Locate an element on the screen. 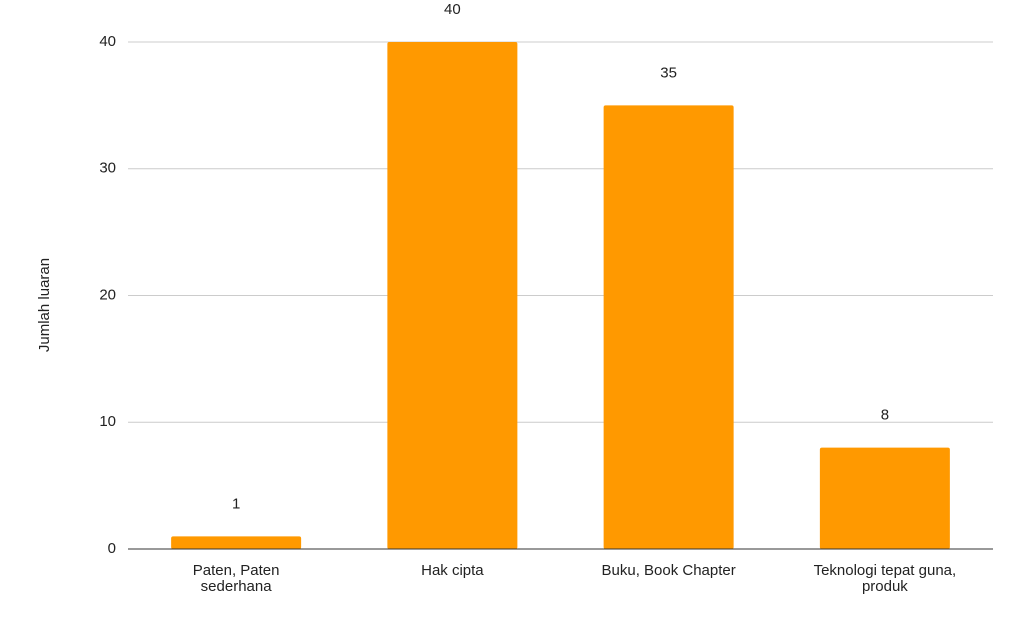 Image resolution: width=1024 pixels, height=633 pixels. y-tick-label: 10 is located at coordinates (107, 421).